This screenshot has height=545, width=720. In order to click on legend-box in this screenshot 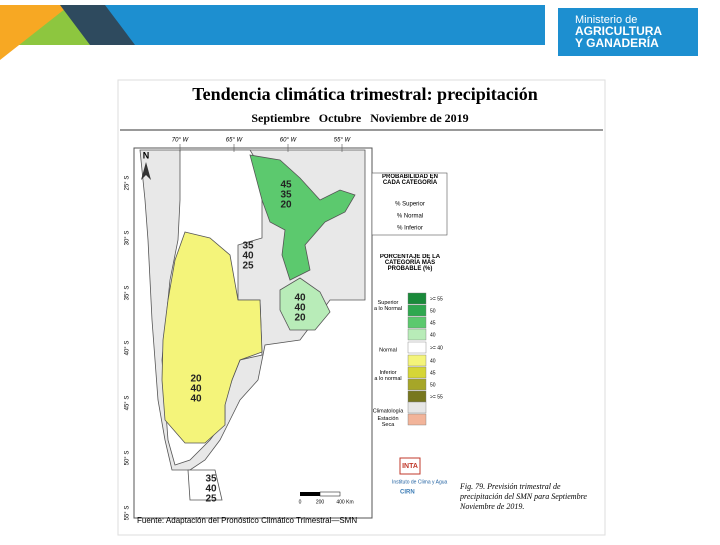, I will do `click(409, 204)`.